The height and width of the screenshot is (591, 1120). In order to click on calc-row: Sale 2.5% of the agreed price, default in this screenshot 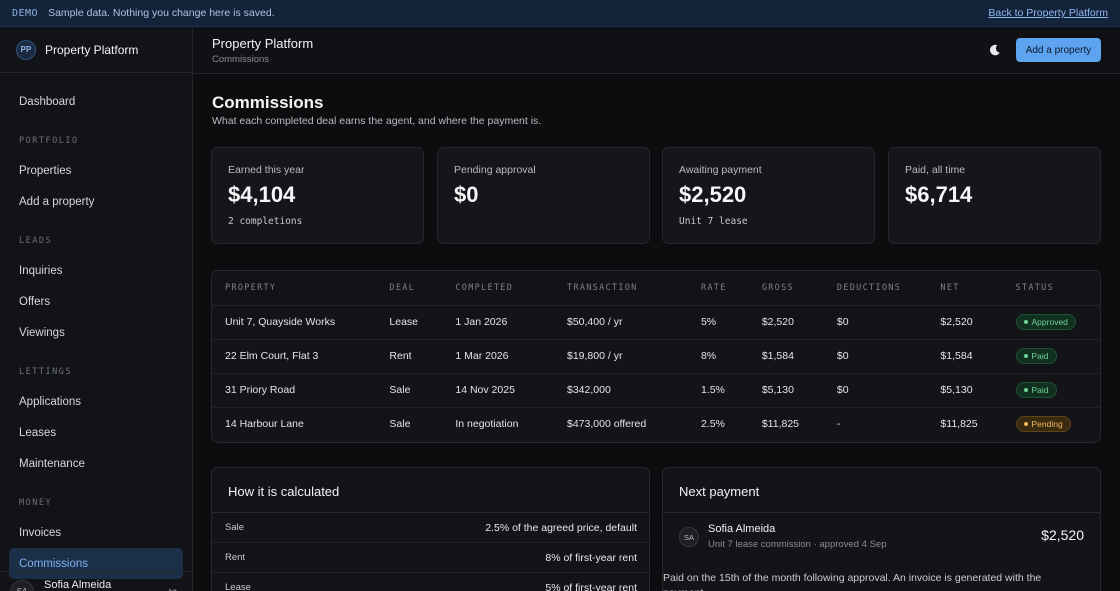, I will do `click(430, 528)`.